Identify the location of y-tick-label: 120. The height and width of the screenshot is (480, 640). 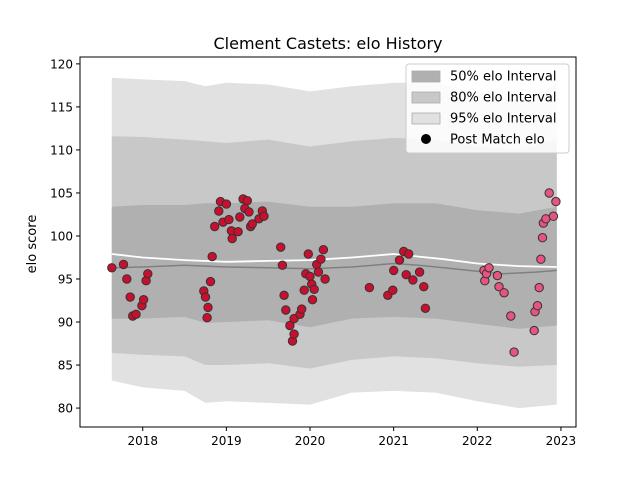
(61, 64).